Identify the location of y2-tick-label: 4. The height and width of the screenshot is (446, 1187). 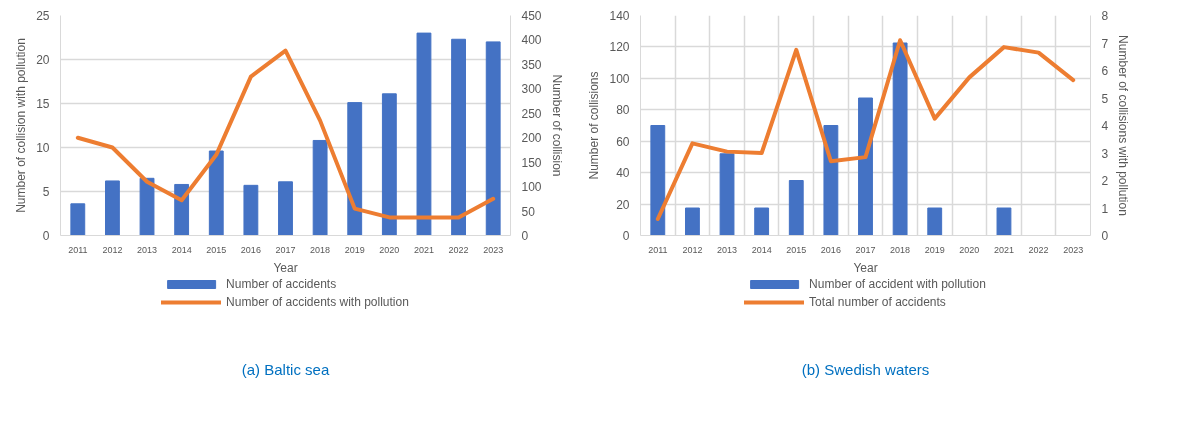
(1105, 126).